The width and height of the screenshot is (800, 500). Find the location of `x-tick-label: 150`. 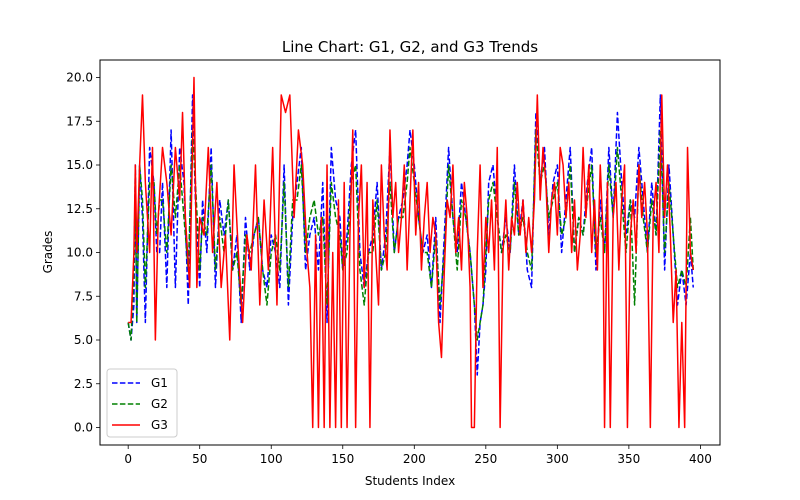

x-tick-label: 150 is located at coordinates (342, 459).